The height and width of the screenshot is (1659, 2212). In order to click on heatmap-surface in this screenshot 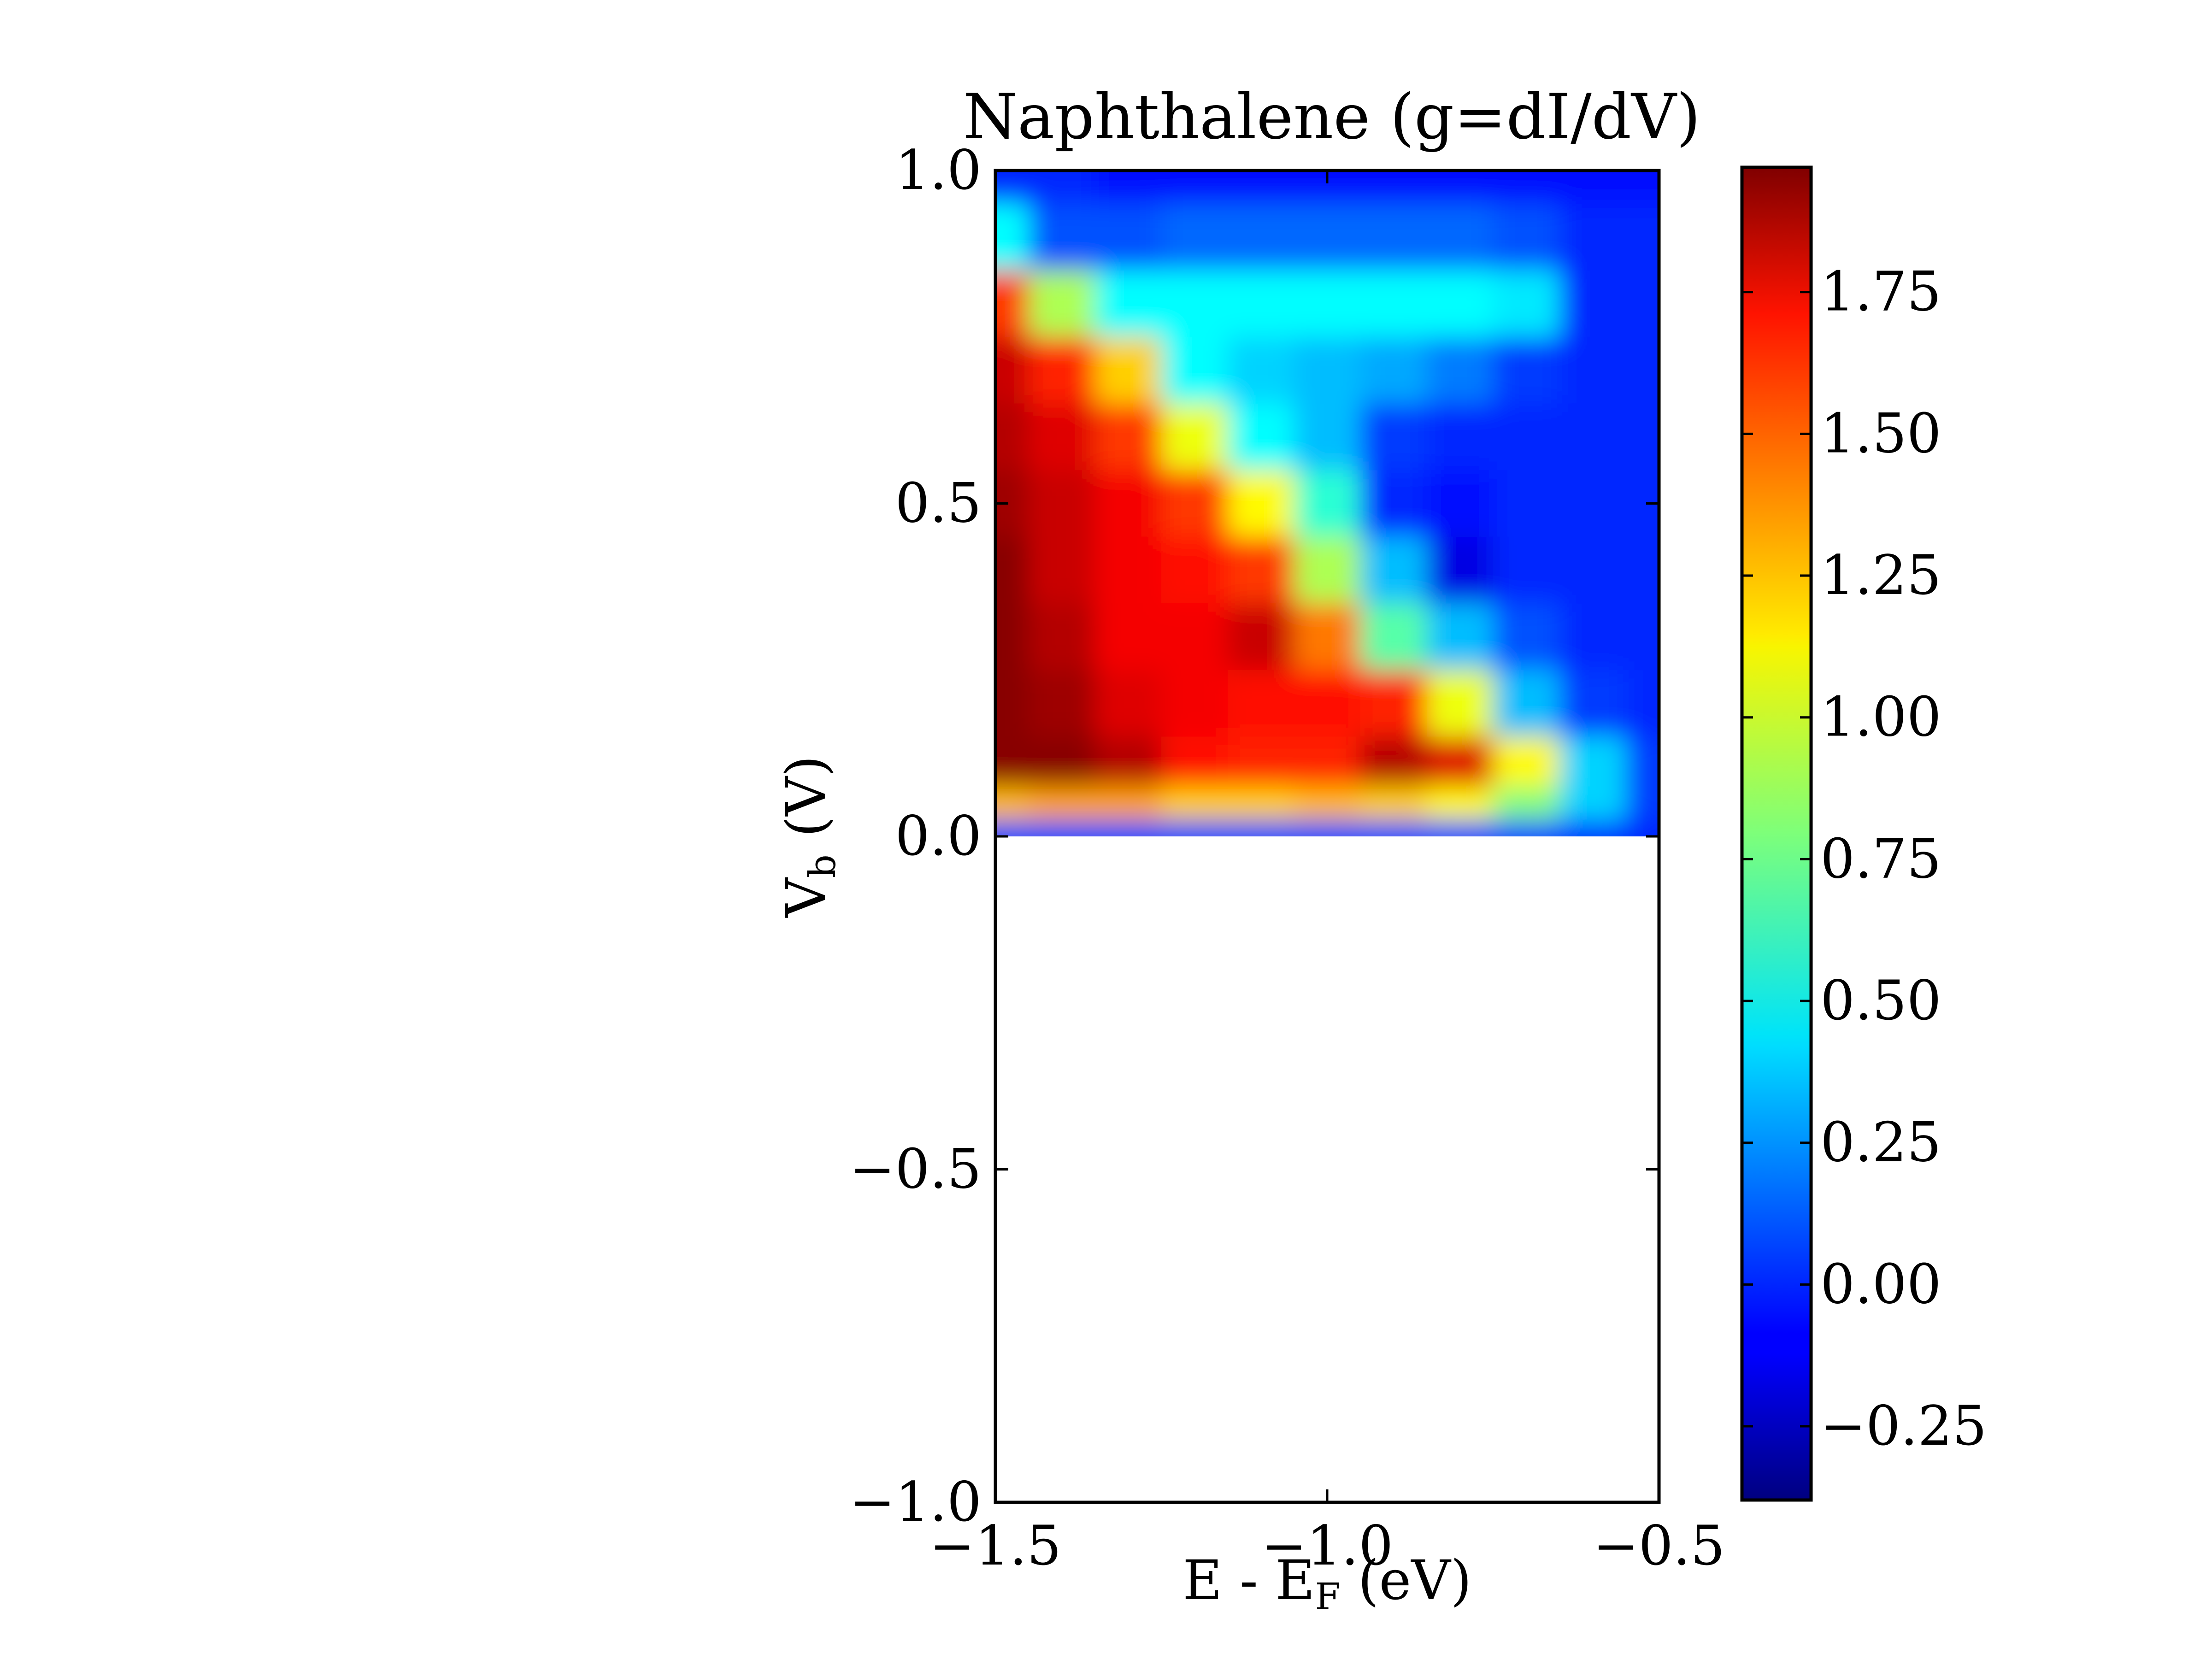, I will do `click(1327, 503)`.